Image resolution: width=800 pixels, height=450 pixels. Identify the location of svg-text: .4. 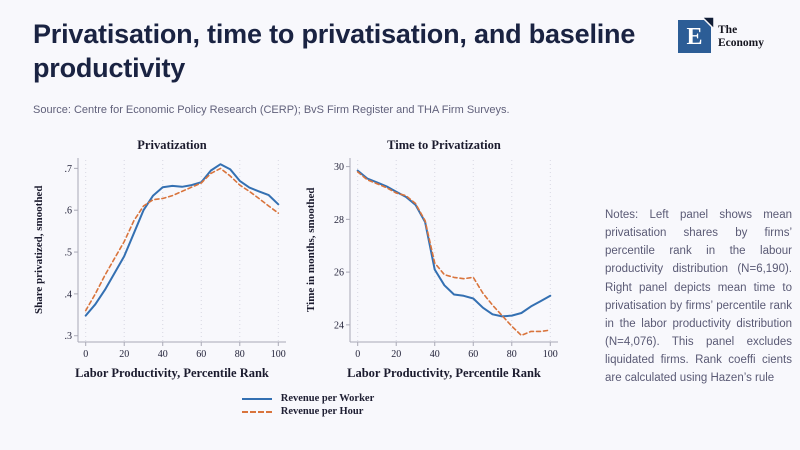
(69, 294).